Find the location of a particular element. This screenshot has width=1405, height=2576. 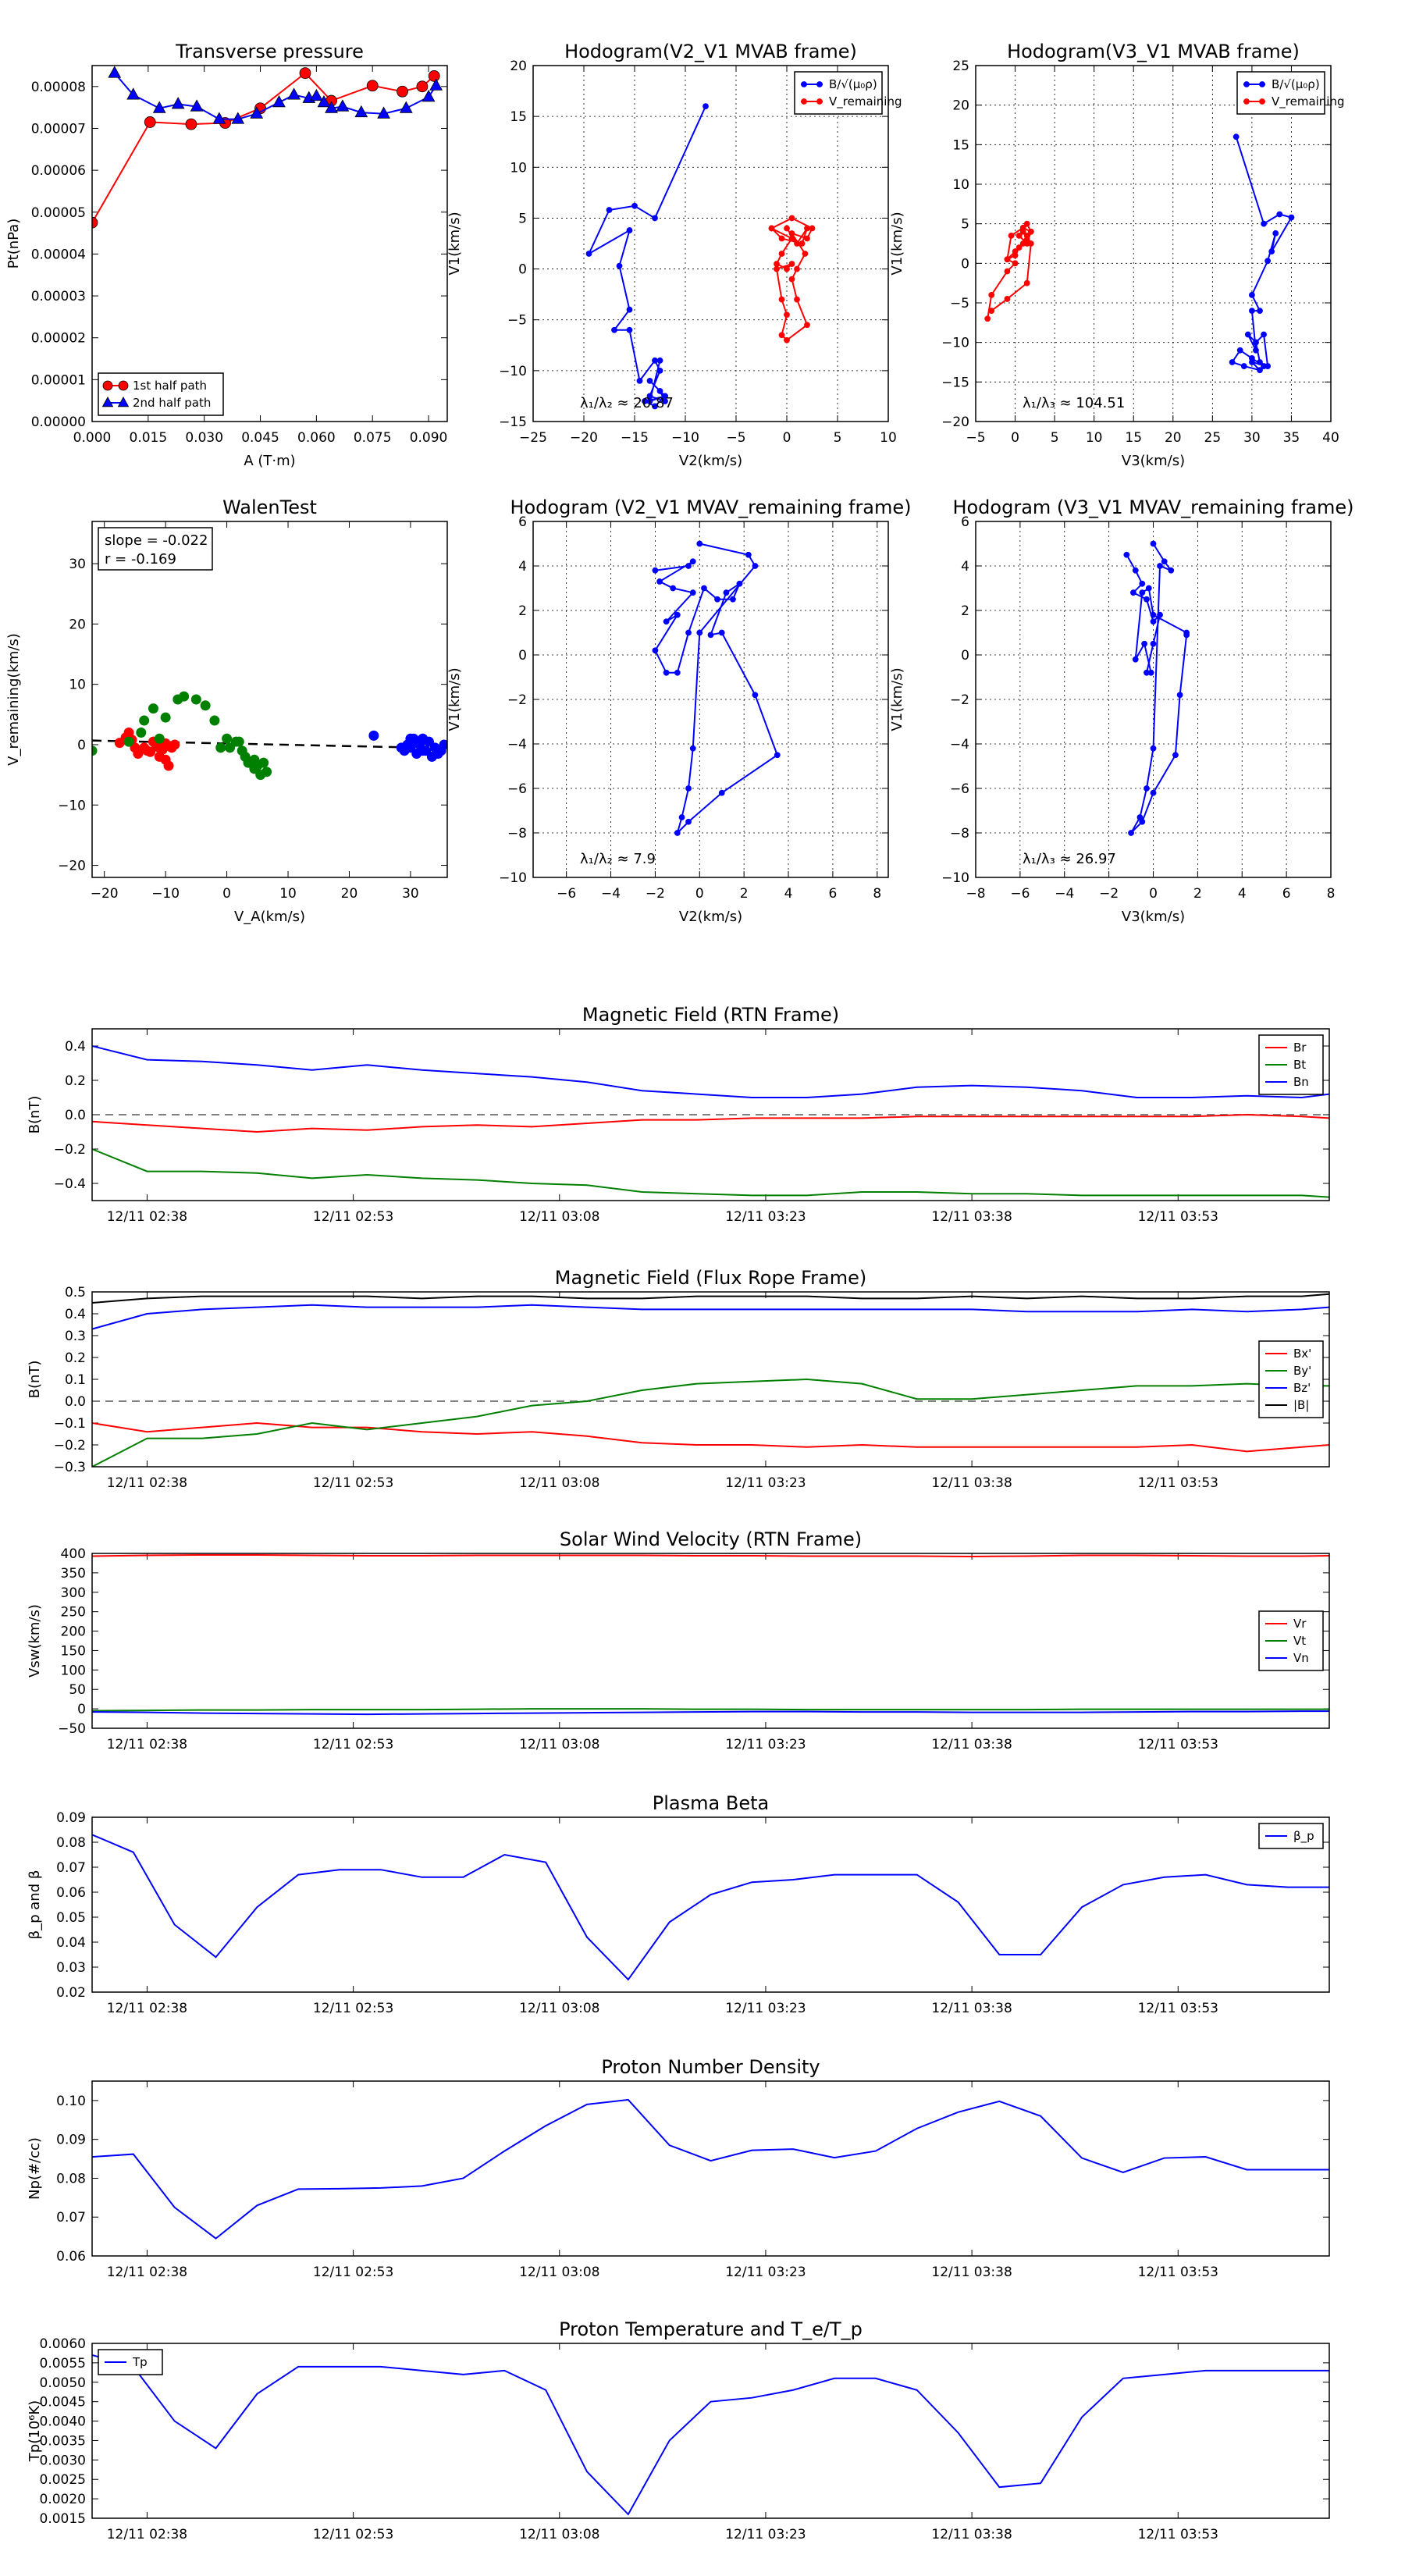

x-tick-label: 12/11 03:08 is located at coordinates (559, 1744).